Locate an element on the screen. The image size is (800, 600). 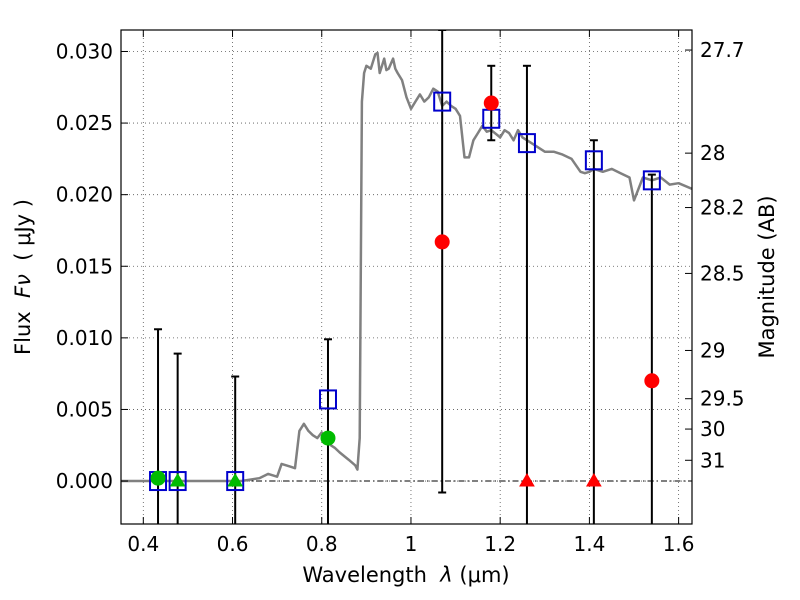
y-axis-label: Flux Fν ( μJy ) is located at coordinates (23, 277).